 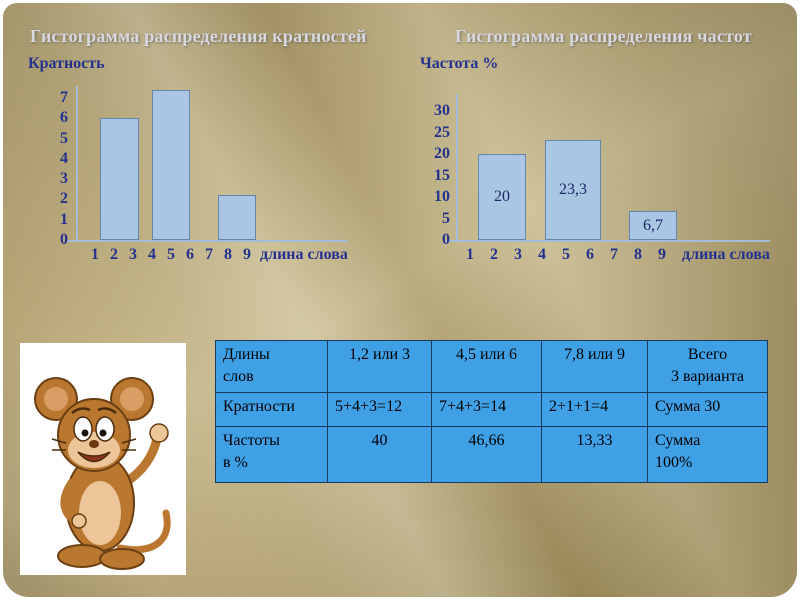 I want to click on histogram-bar: 20, so click(x=502, y=197).